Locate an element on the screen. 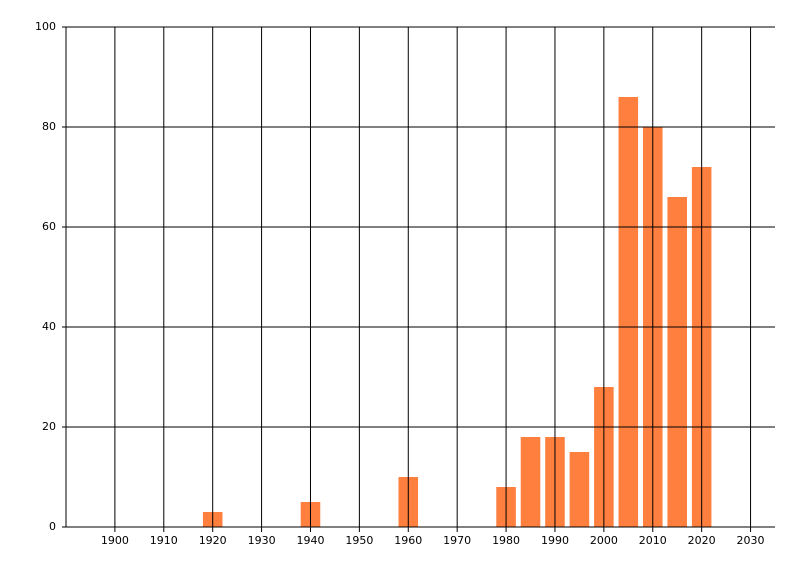  y-tick-label: 20 is located at coordinates (49, 426).